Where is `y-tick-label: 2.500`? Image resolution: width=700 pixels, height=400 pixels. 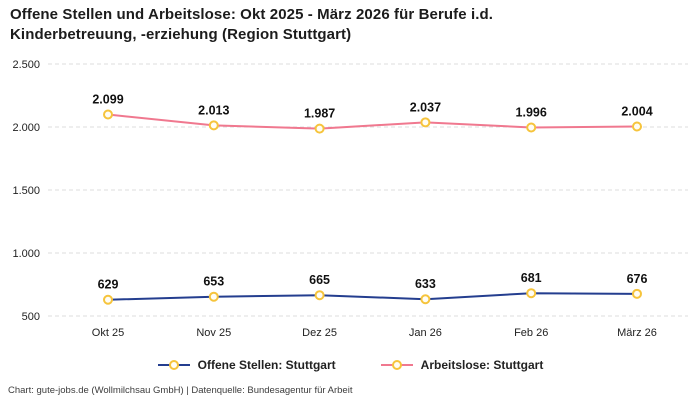
y-tick-label: 2.500 is located at coordinates (26, 65).